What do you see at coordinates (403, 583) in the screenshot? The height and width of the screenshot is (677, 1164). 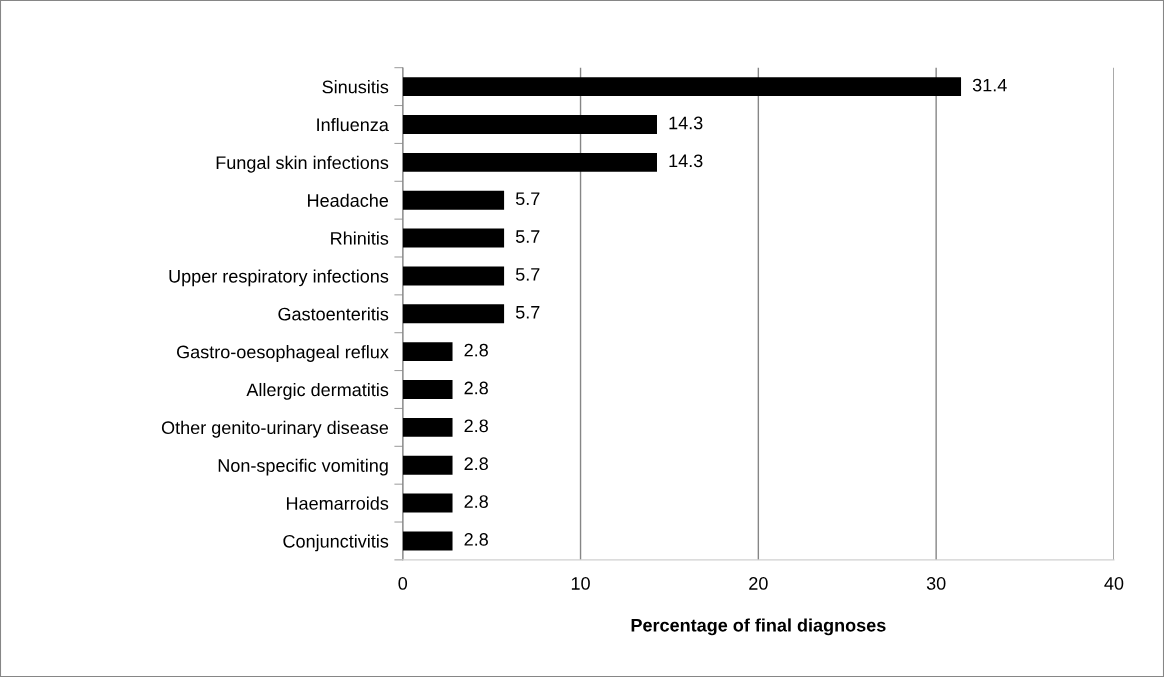 I see `x-tick-label: 0` at bounding box center [403, 583].